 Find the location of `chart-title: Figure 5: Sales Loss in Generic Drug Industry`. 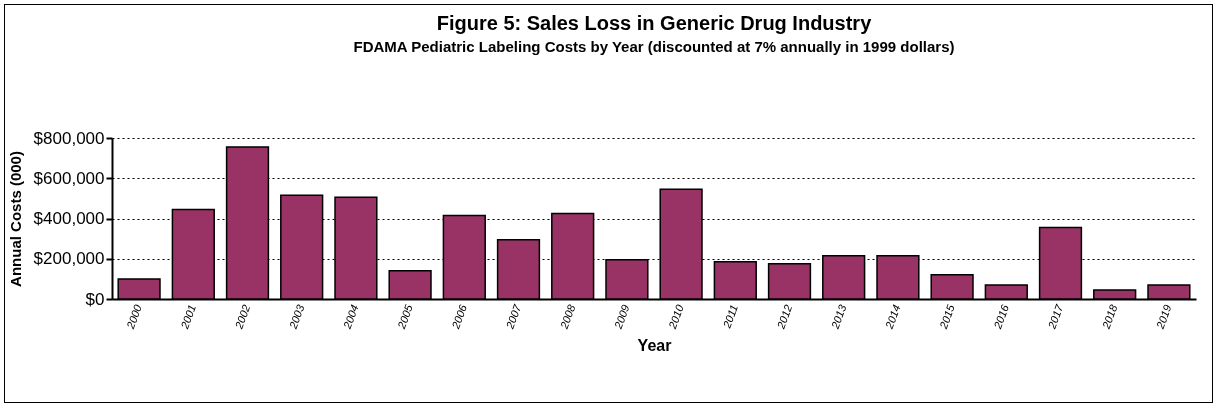

chart-title: Figure 5: Sales Loss in Generic Drug Industry is located at coordinates (654, 23).